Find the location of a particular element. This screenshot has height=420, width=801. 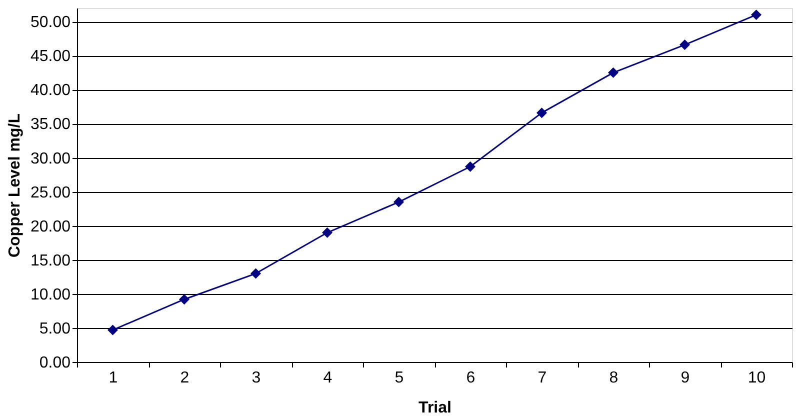

y-tick-label: 45.00 is located at coordinates (50, 57).